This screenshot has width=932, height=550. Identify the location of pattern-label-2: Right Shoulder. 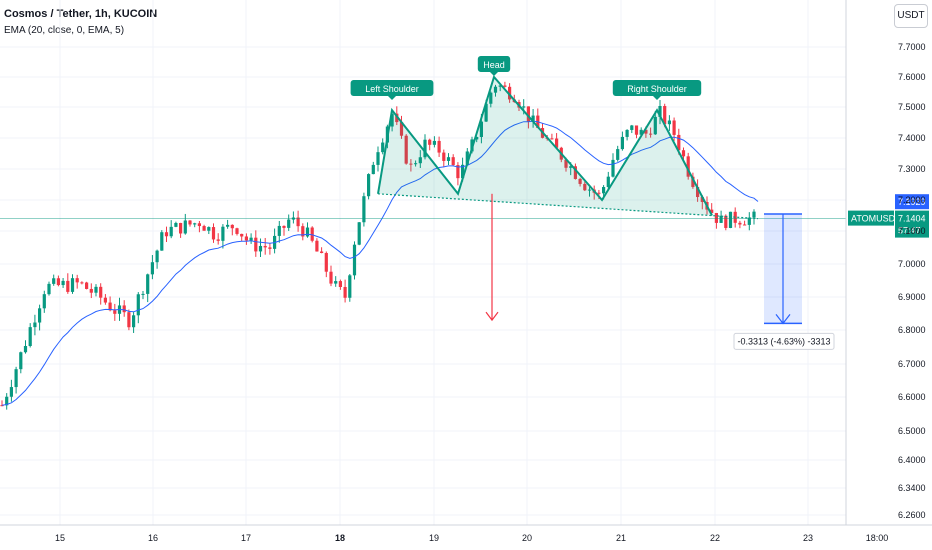
(657, 90).